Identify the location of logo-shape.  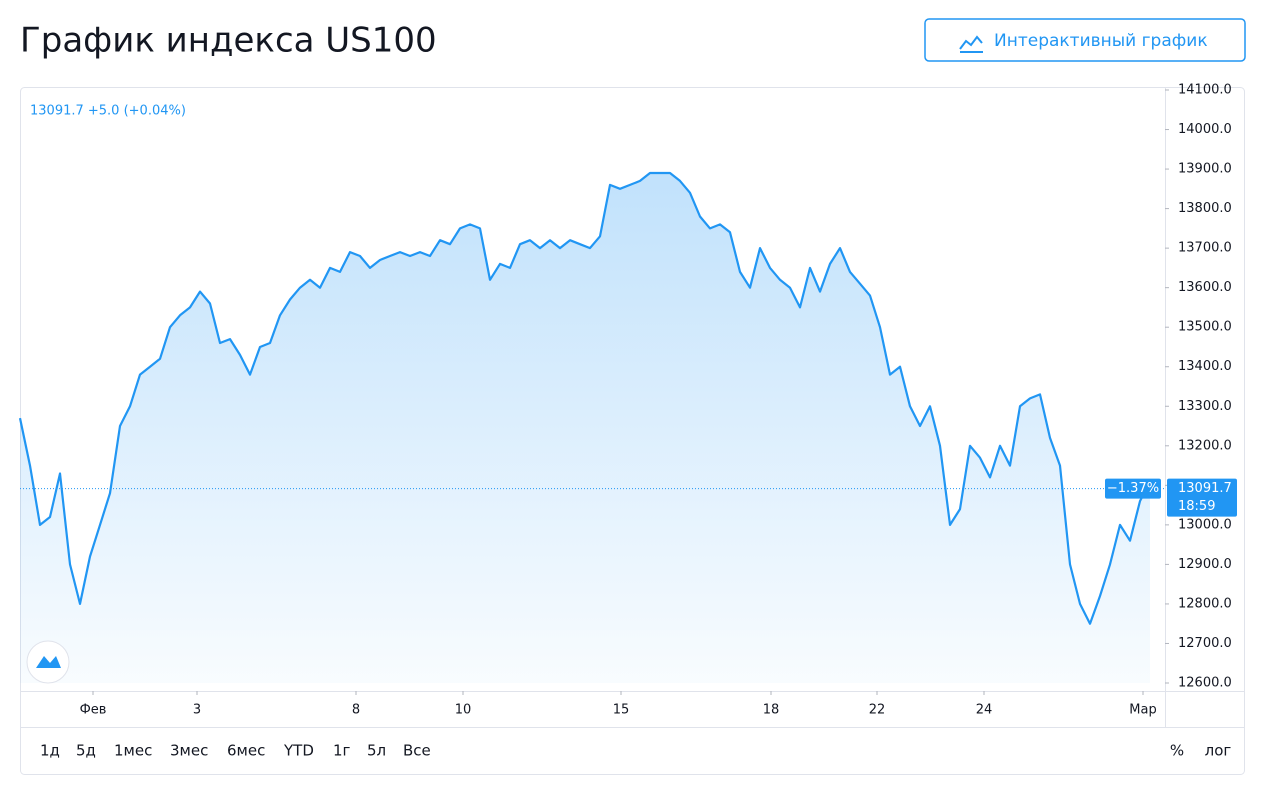
(48, 662).